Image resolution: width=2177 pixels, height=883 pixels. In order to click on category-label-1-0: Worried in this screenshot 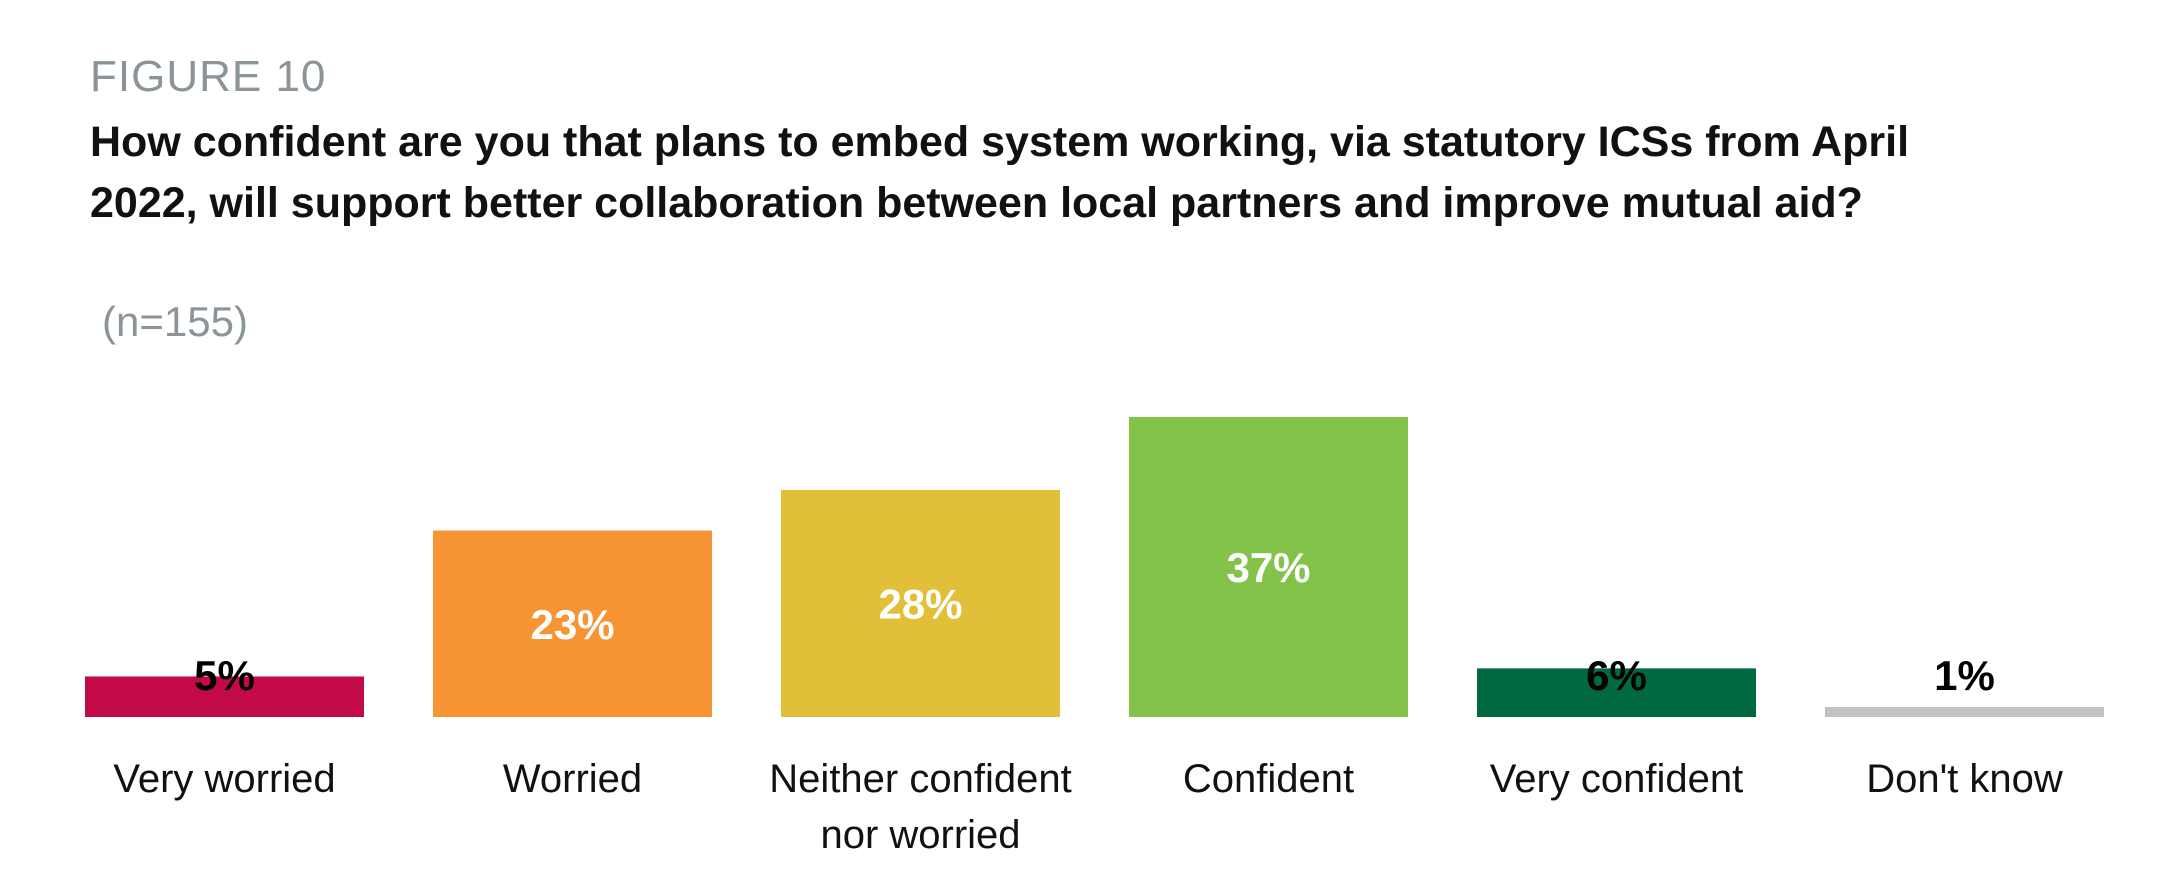, I will do `click(572, 779)`.